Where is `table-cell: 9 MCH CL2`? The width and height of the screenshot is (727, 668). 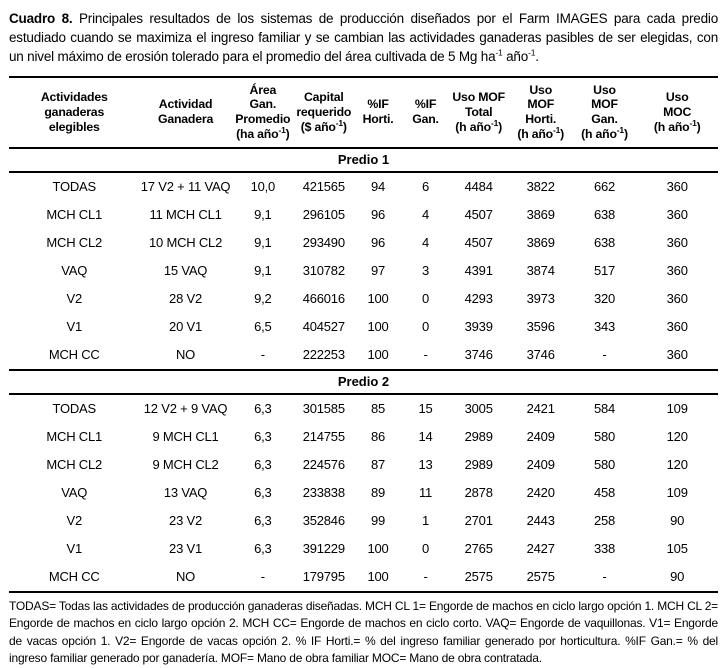
table-cell: 9 MCH CL2 is located at coordinates (185, 465).